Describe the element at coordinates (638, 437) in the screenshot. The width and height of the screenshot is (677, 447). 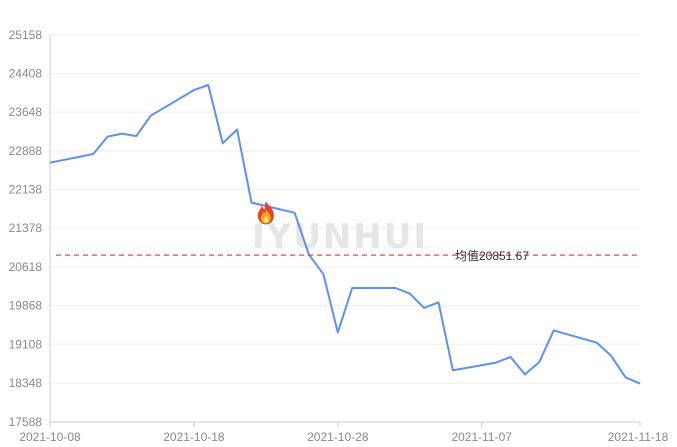
I see `x-tick-label: 2021-11-18` at that location.